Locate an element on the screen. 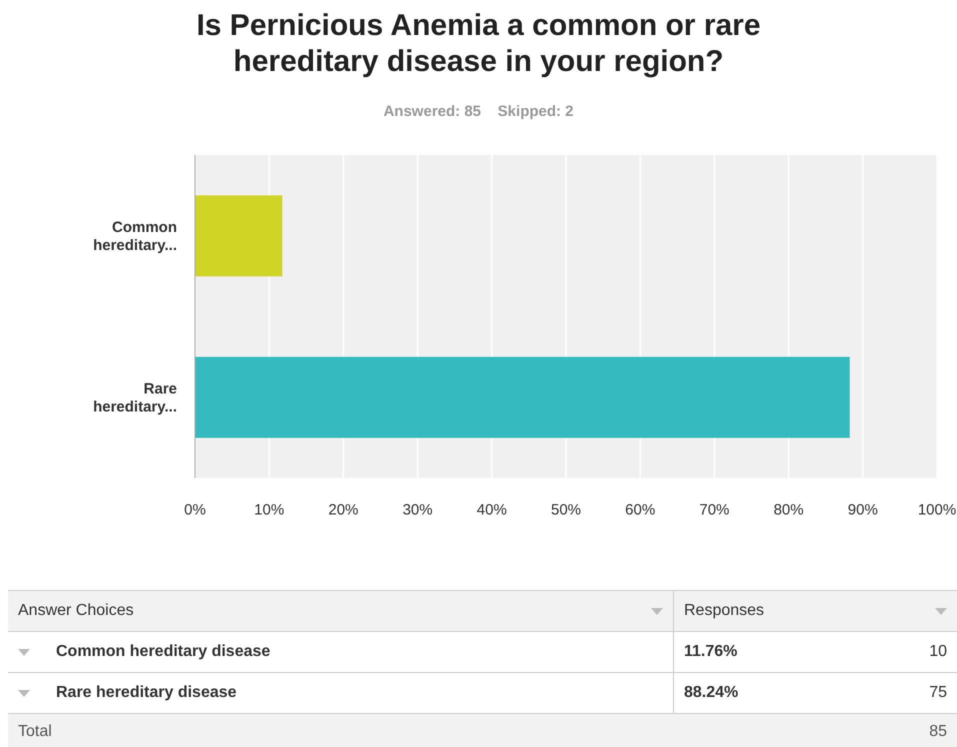 Image resolution: width=957 pixels, height=747 pixels. text: Total is located at coordinates (341, 730).